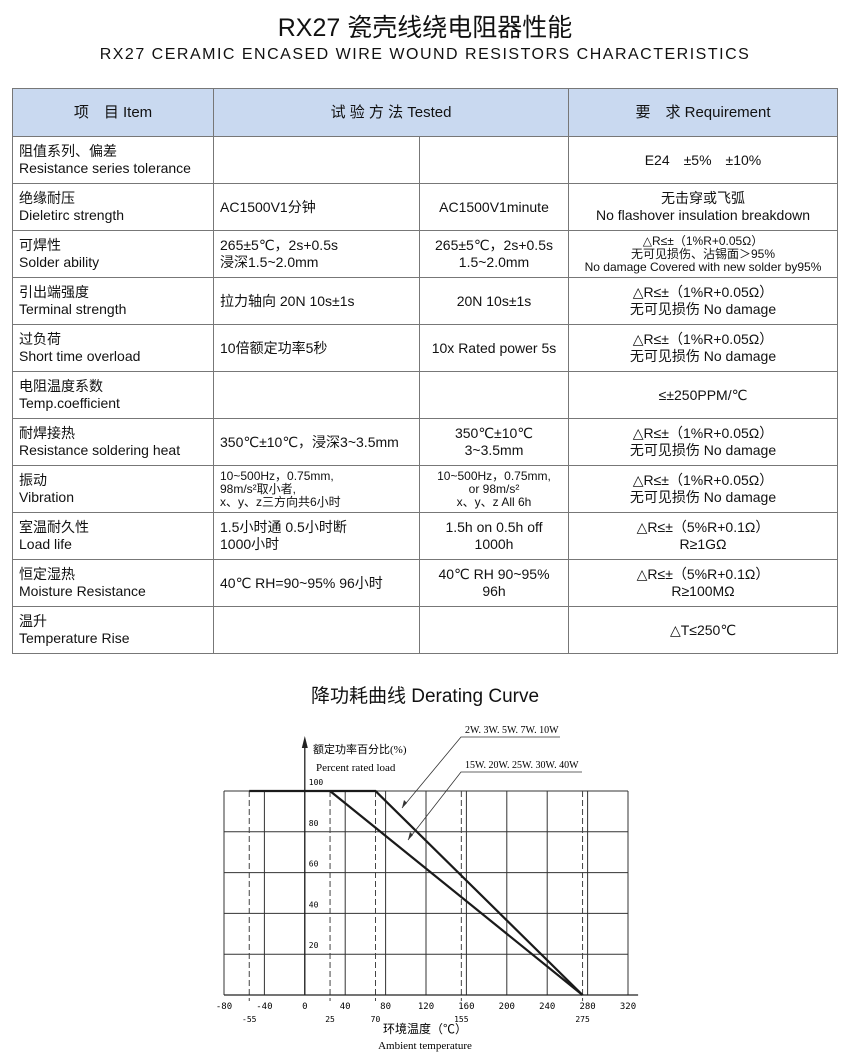 The image size is (850, 1060). I want to click on method_cn-line: x、y、z三方向共6小时, so click(280, 501).